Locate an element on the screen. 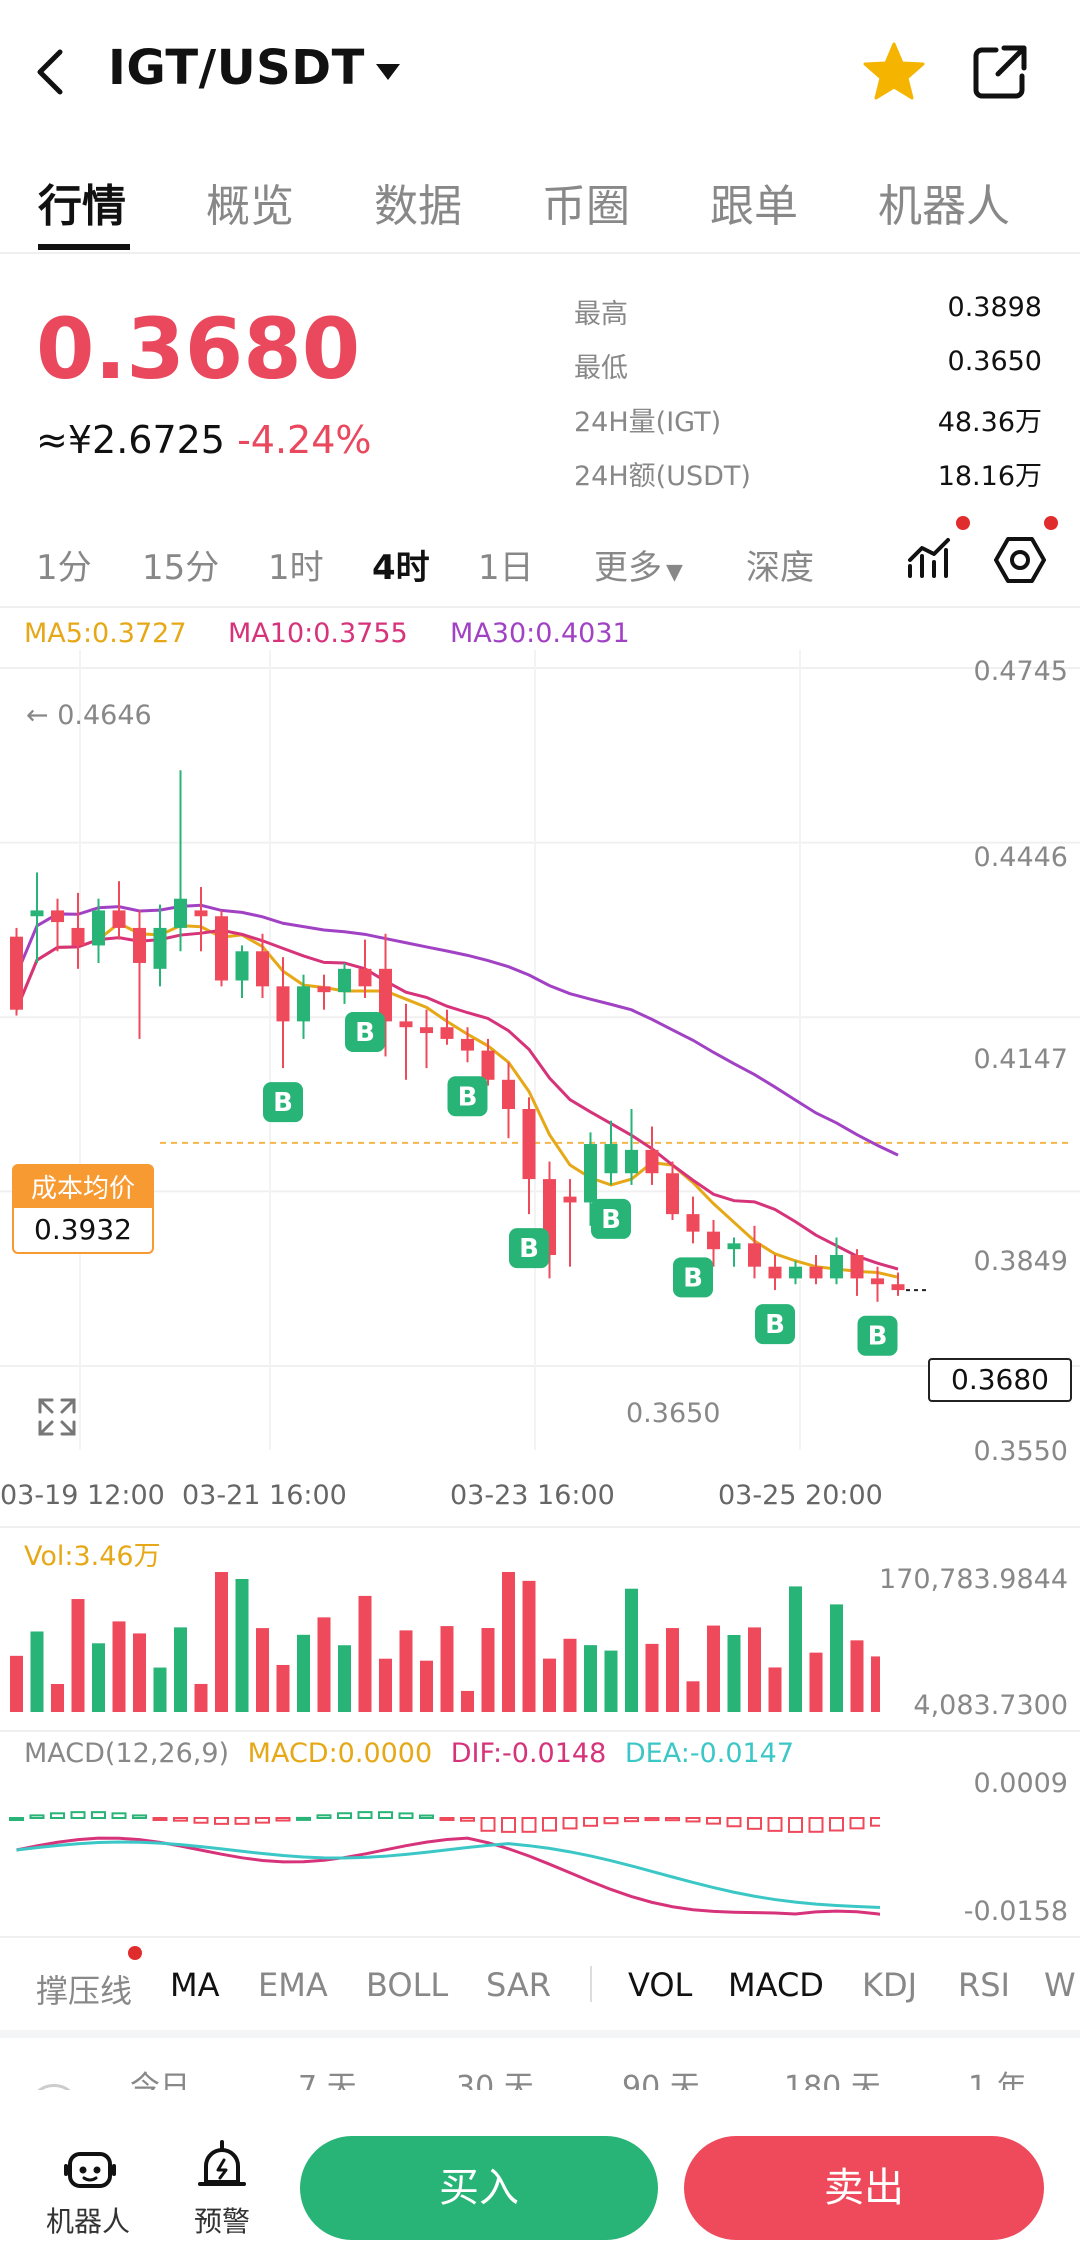 The image size is (1080, 2264). tab-community: 币圈 is located at coordinates (586, 206).